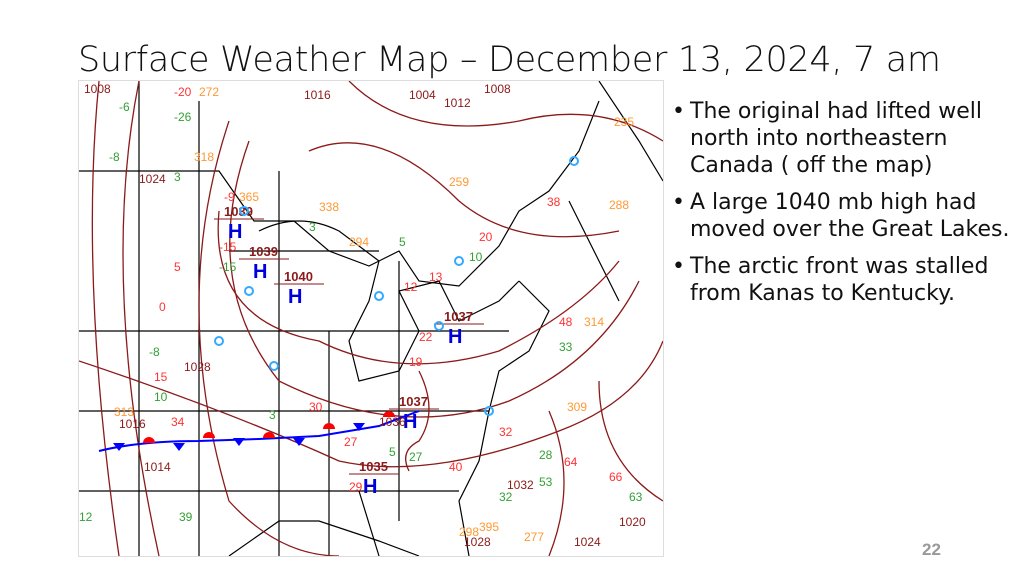  What do you see at coordinates (416, 457) in the screenshot?
I see `dewpoint-value: 27` at bounding box center [416, 457].